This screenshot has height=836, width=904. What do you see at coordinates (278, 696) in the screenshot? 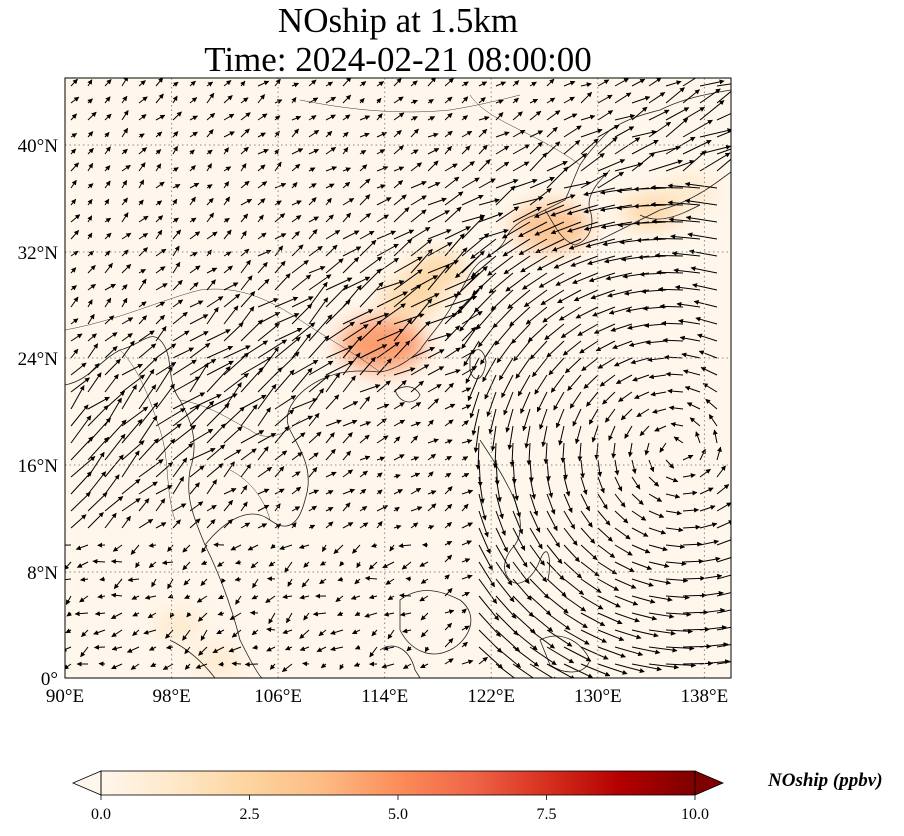
I see `lon-tick-label: 106°E` at bounding box center [278, 696].